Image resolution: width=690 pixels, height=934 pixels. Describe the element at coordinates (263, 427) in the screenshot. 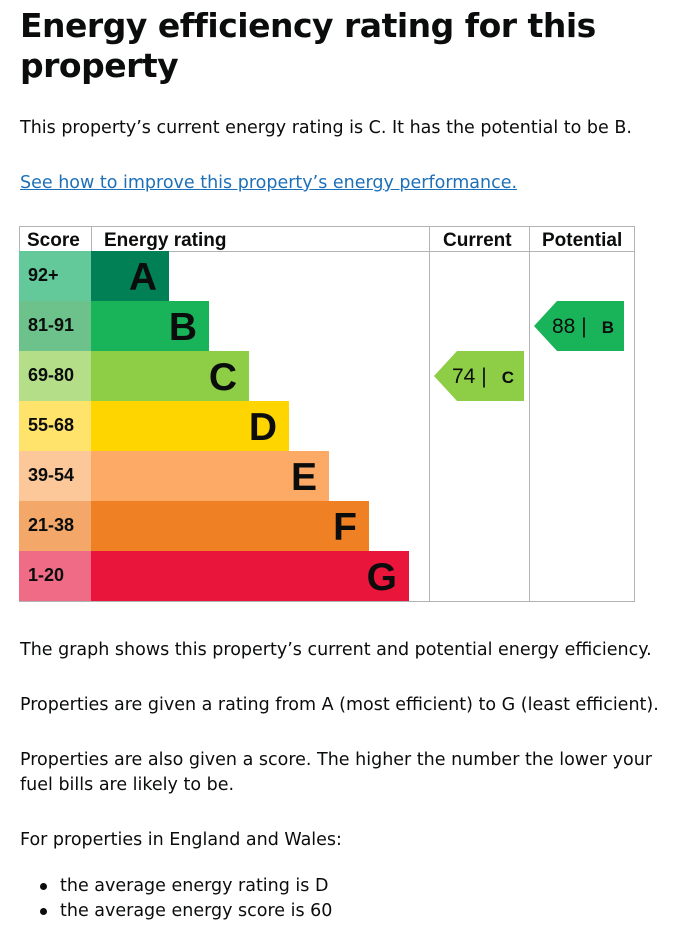

I see `rating-letter: D` at that location.